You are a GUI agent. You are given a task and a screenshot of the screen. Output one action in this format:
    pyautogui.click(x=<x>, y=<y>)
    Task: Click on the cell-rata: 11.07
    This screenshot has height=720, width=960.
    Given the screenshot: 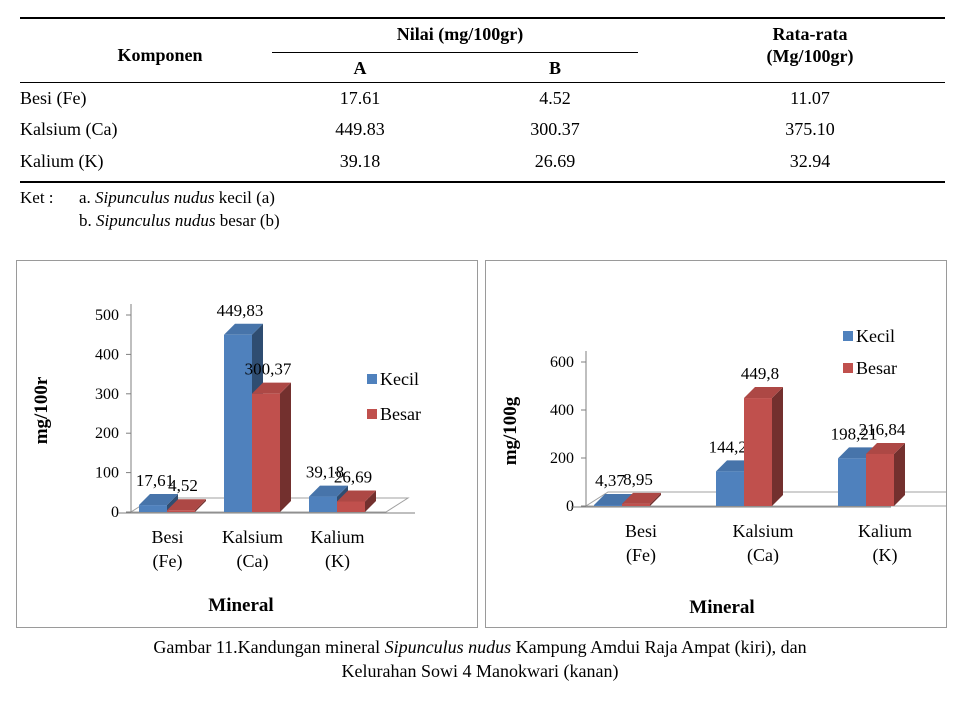 What is the action you would take?
    pyautogui.click(x=810, y=98)
    